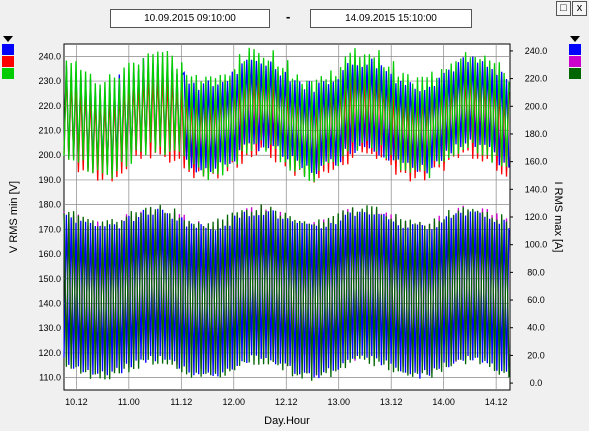  I want to click on date-from-field: 10.09.2015 09:10:00, so click(190, 18).